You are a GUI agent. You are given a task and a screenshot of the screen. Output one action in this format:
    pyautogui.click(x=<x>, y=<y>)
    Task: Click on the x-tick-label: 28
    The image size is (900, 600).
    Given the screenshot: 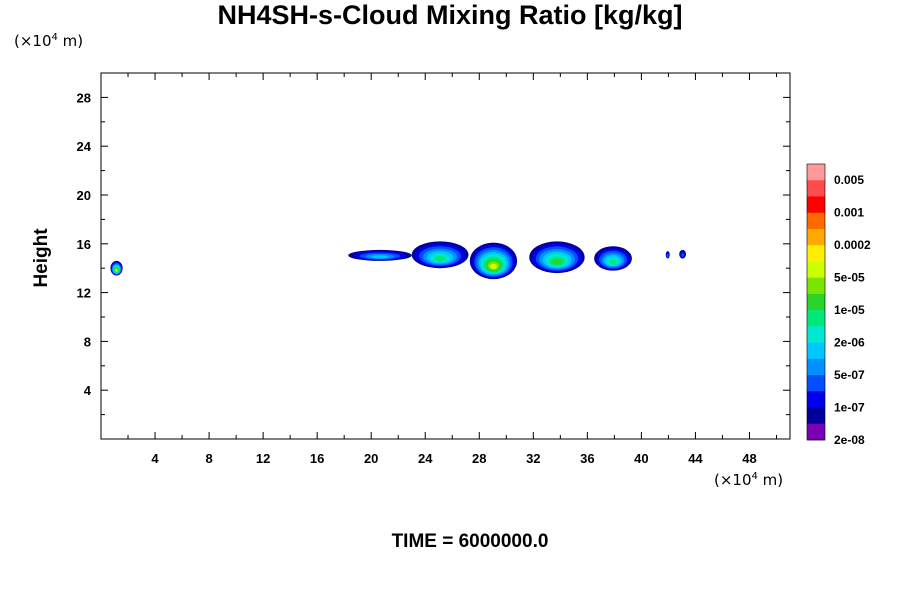 What is the action you would take?
    pyautogui.click(x=479, y=458)
    